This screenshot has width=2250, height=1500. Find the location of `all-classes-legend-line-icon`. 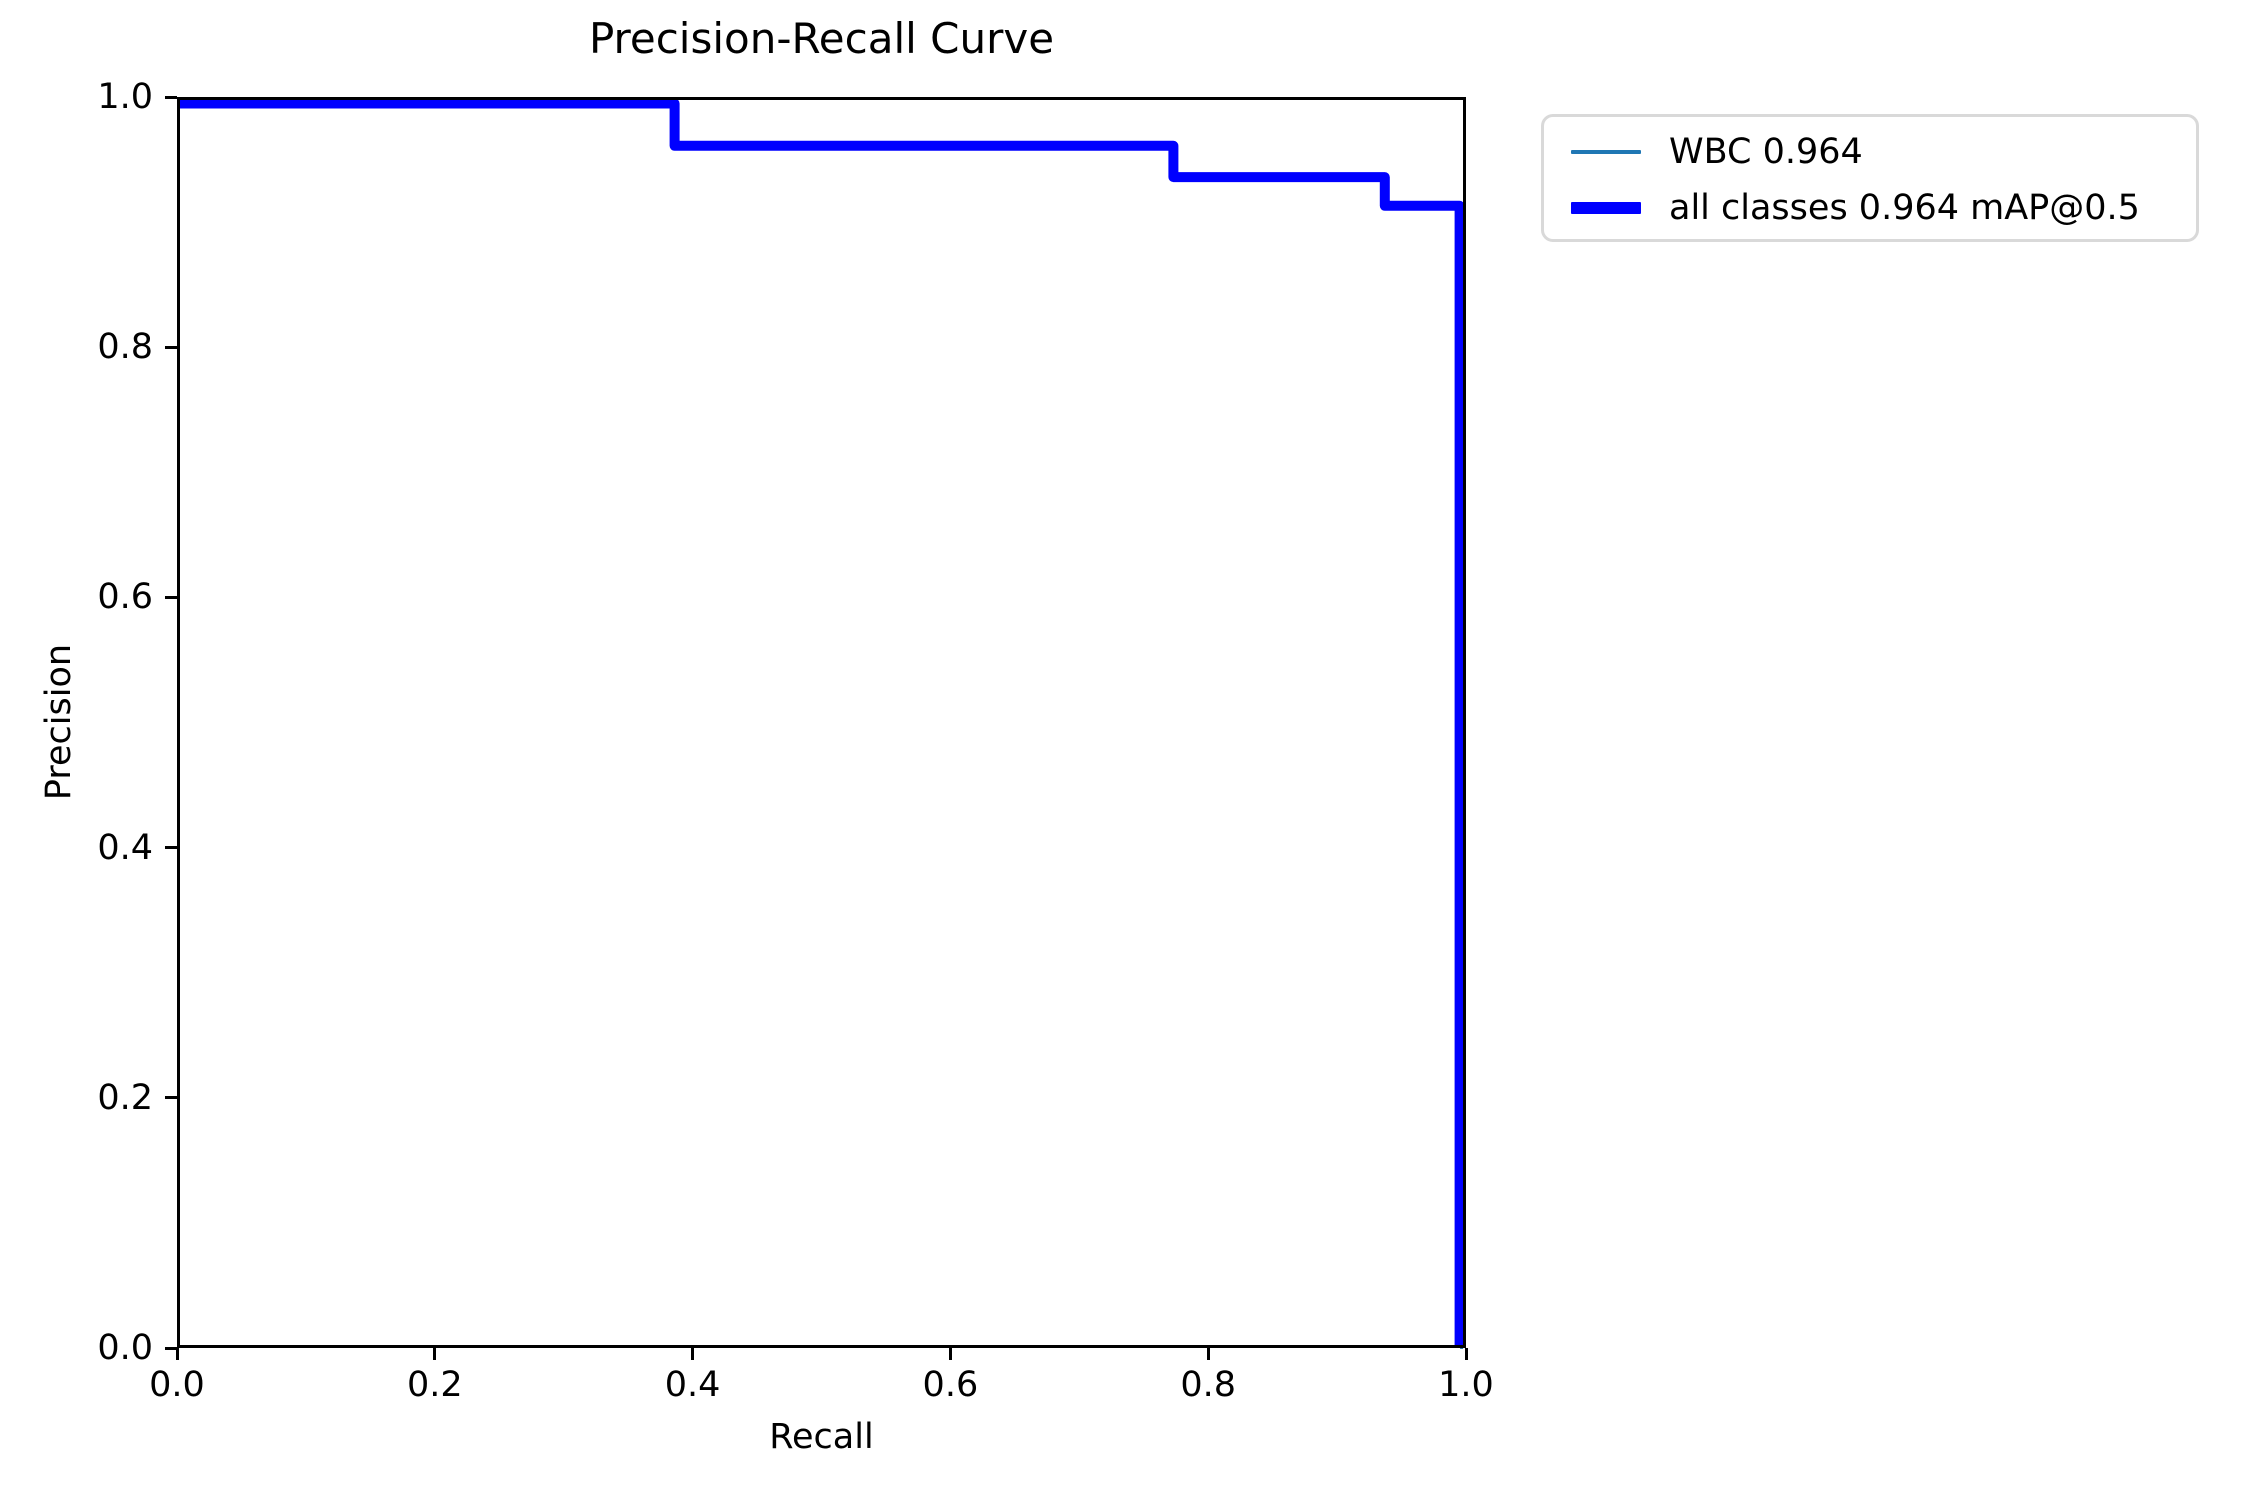

all-classes-legend-line-icon is located at coordinates (1606, 208).